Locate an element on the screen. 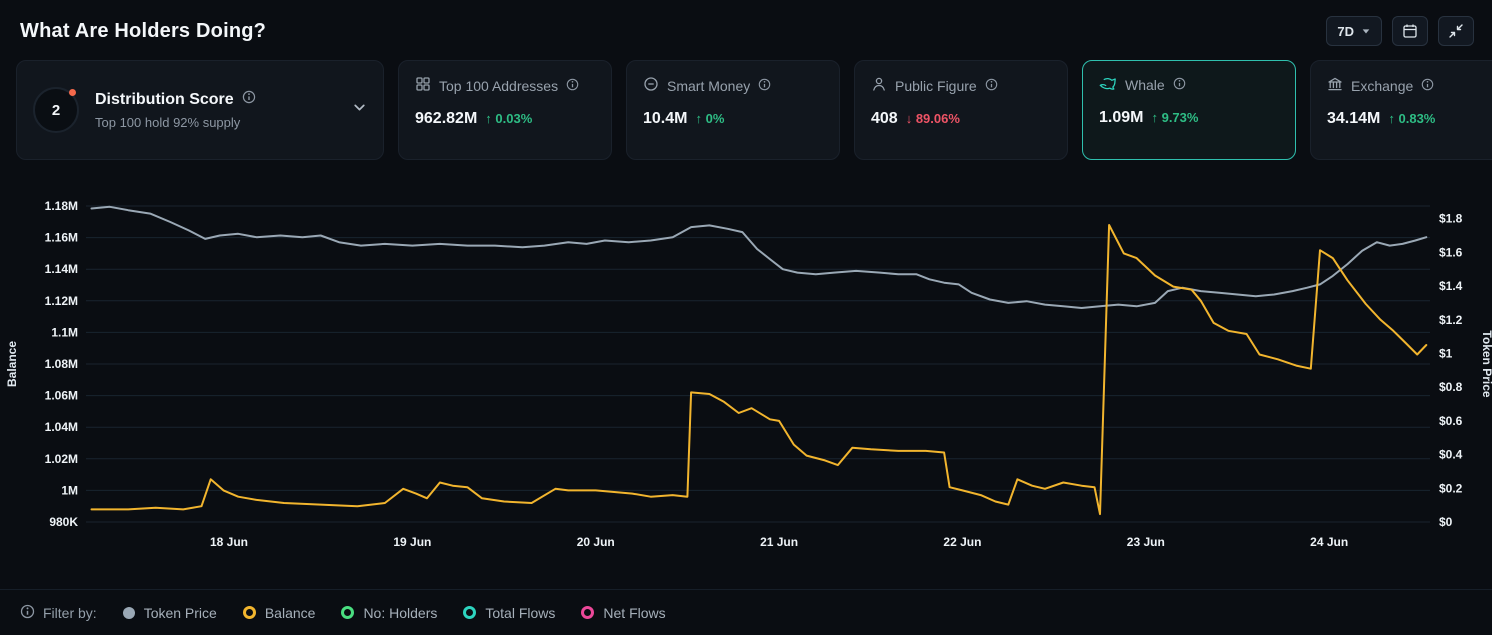 This screenshot has height=635, width=1492. net-flows-marker is located at coordinates (588, 612).